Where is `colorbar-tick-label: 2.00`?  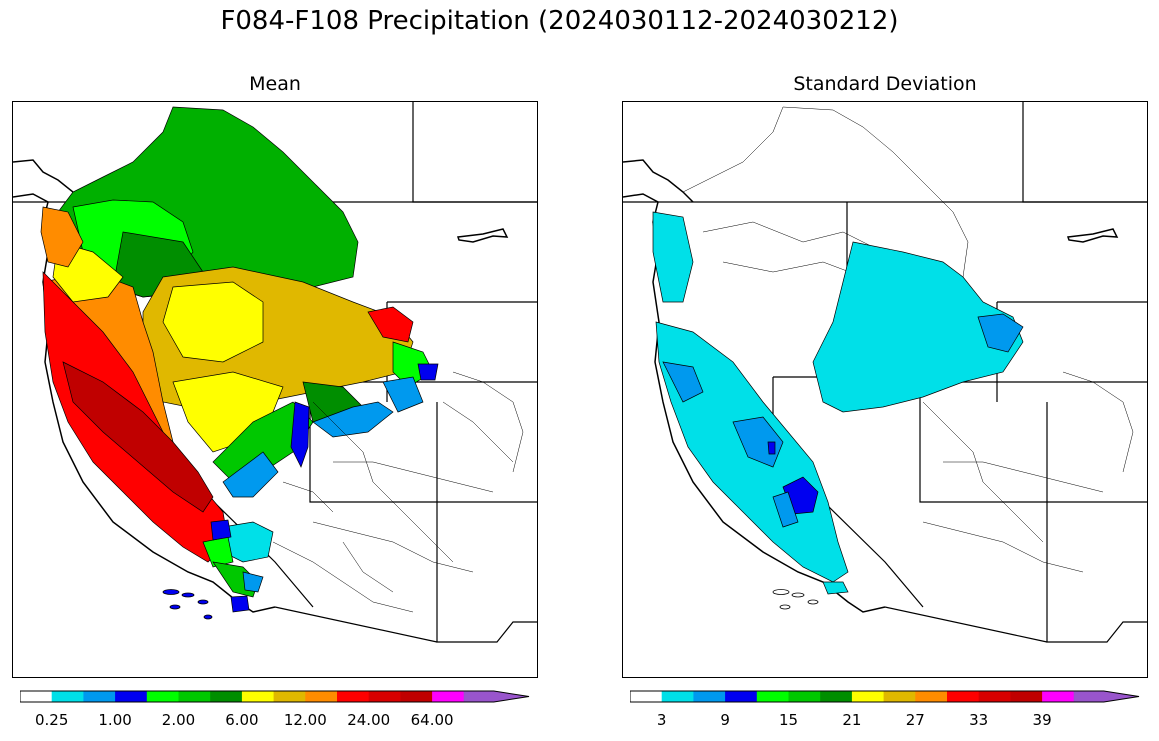 colorbar-tick-label: 2.00 is located at coordinates (178, 720).